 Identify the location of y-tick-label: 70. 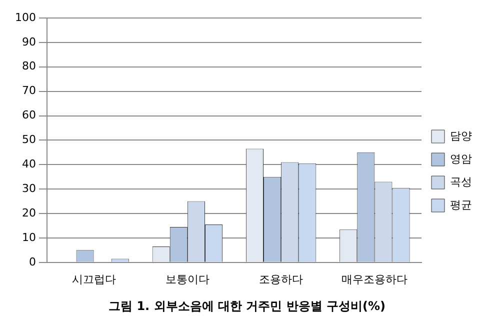
(29, 91).